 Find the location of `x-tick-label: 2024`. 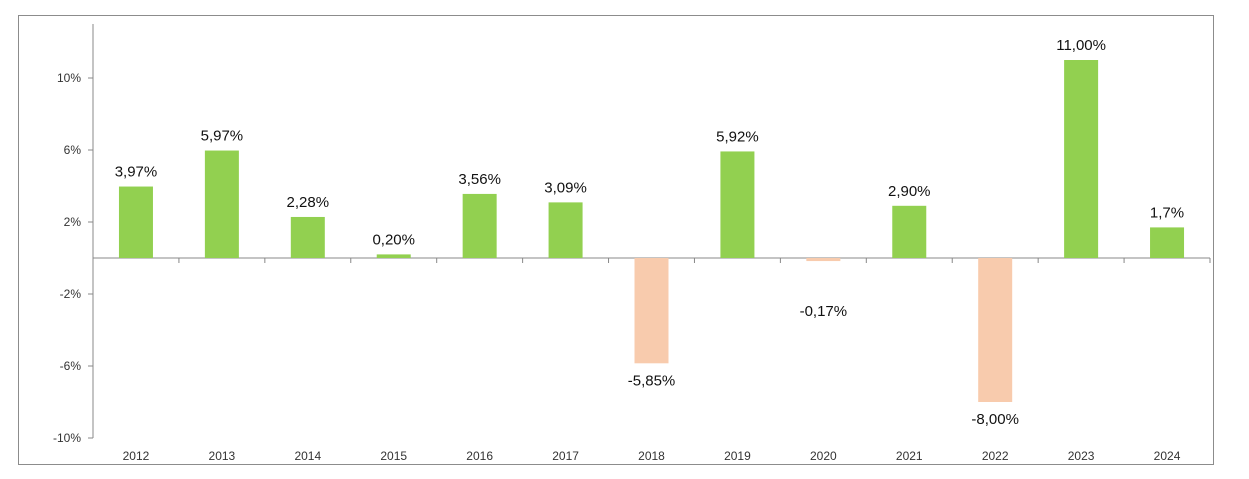

x-tick-label: 2024 is located at coordinates (1167, 456).